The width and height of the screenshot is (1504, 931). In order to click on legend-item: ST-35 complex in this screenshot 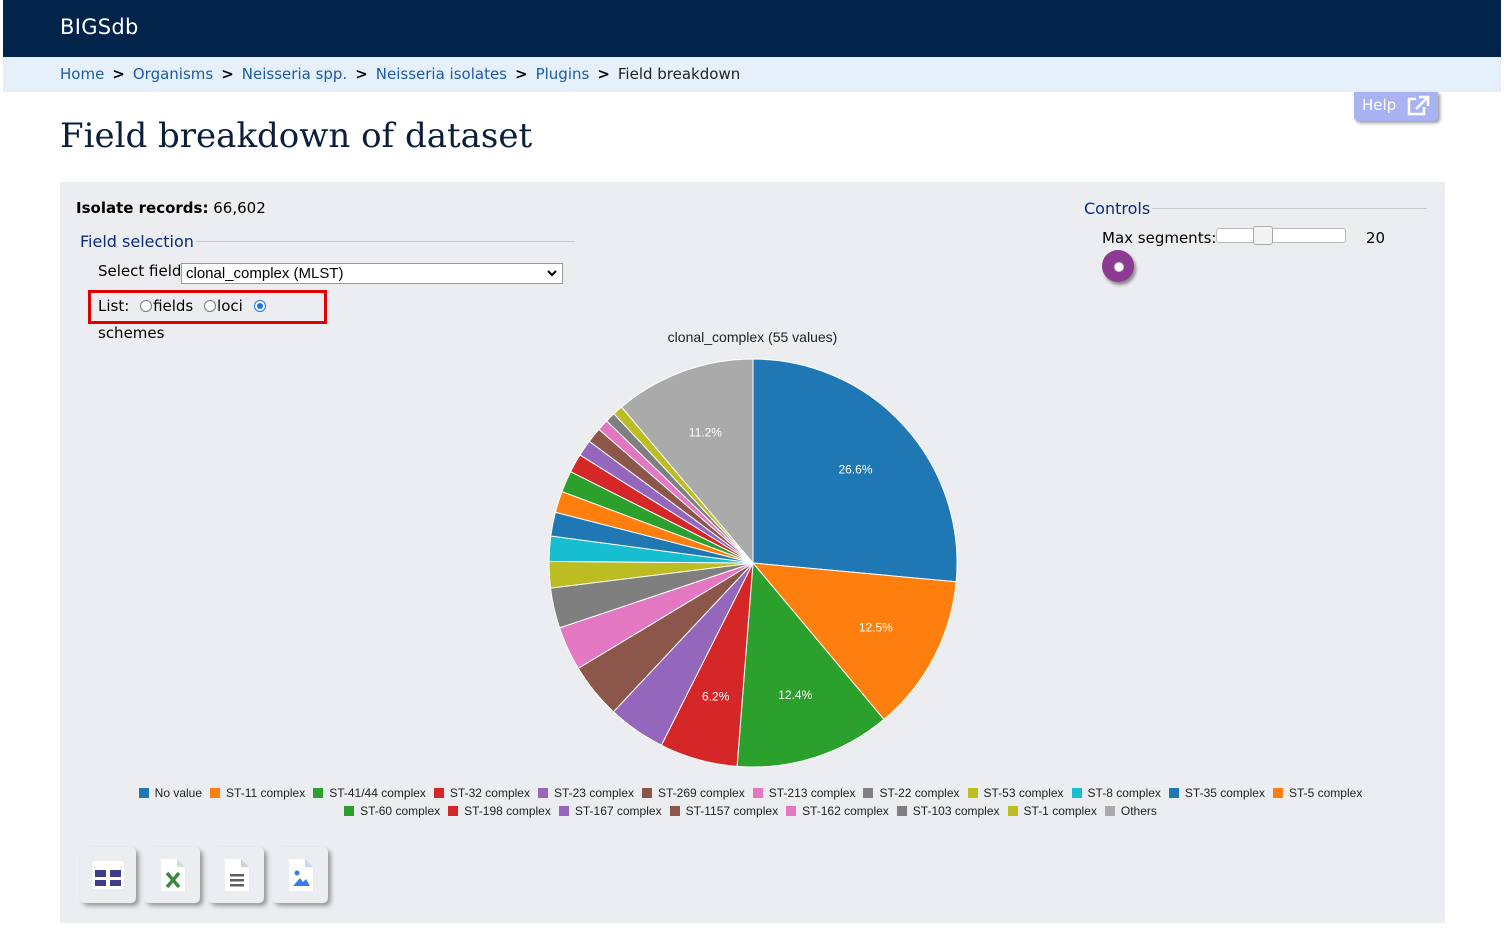, I will do `click(1216, 793)`.